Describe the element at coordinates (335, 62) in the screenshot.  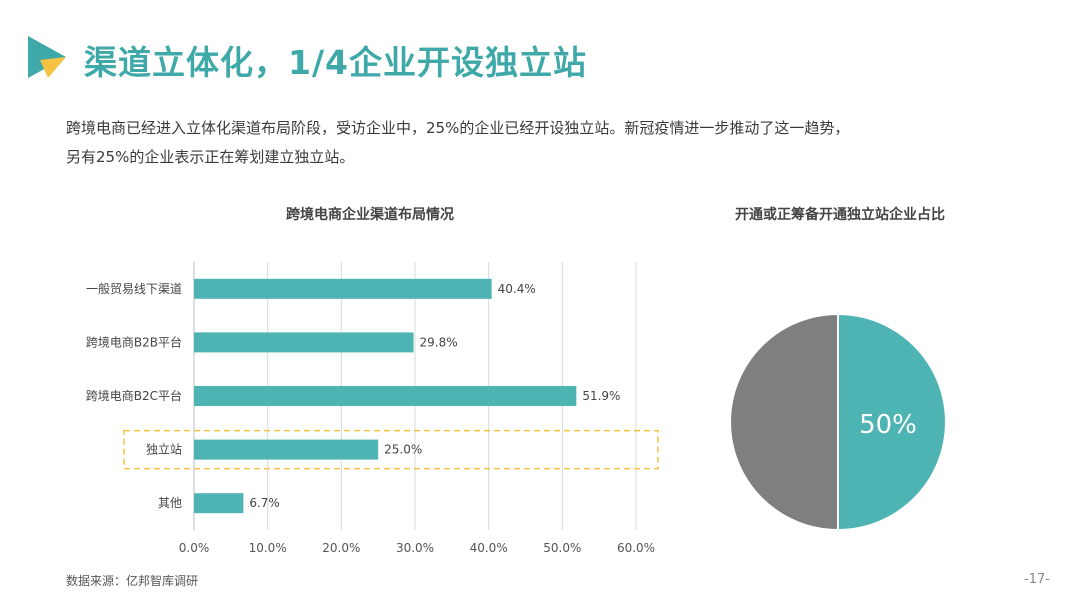
I see `page-title: 渠道立体化，1/4企业开设独立站` at that location.